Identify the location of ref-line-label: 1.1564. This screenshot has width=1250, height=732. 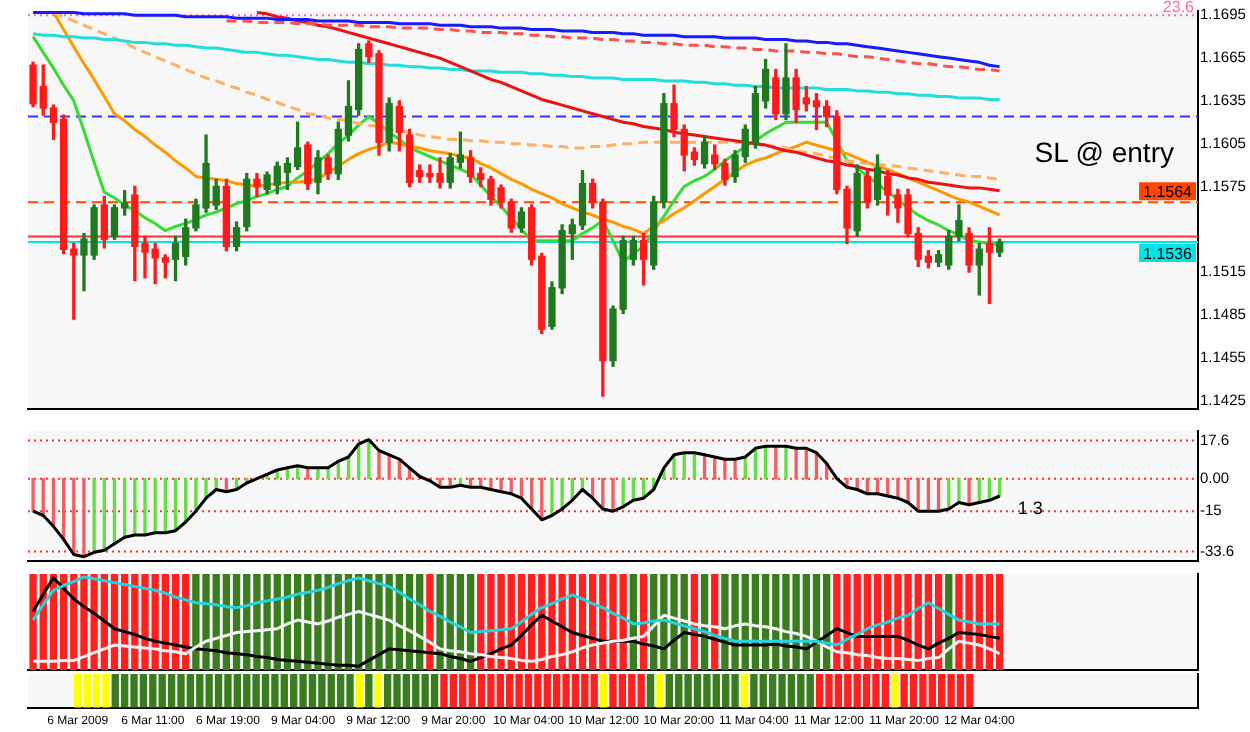
(1168, 191).